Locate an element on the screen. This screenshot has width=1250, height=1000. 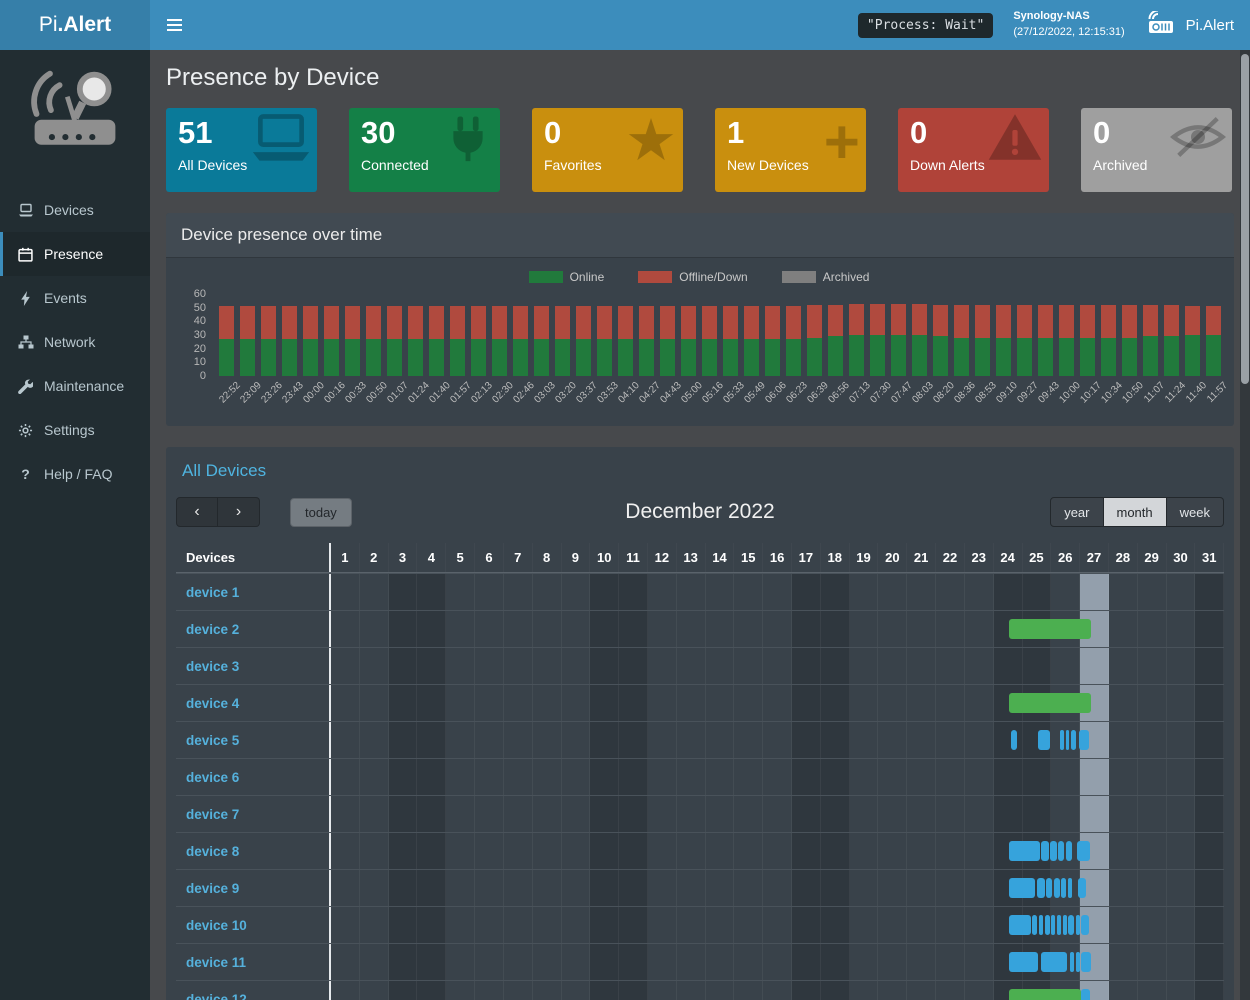
sidebar-item-devices: Devices is located at coordinates (75, 210).